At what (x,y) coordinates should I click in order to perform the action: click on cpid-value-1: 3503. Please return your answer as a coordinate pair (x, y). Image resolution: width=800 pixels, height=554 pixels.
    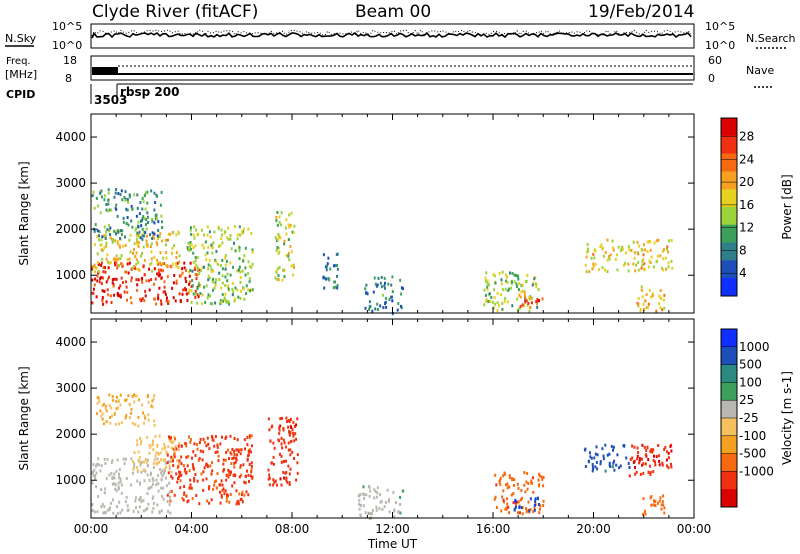
    Looking at the image, I should click on (110, 100).